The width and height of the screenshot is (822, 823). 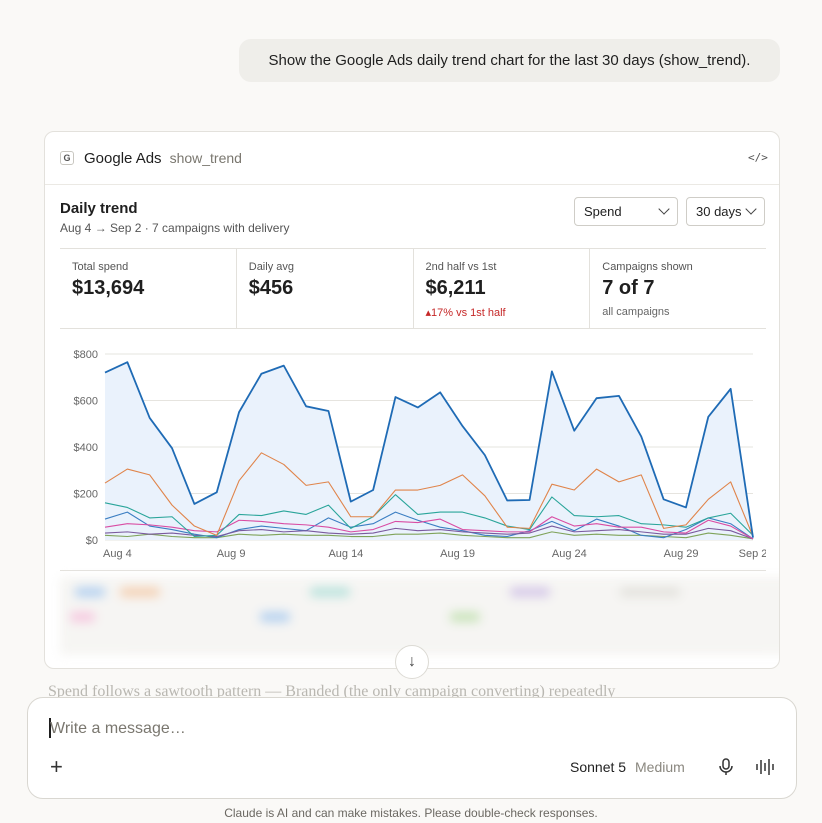 I want to click on blurred-legend, so click(x=419, y=616).